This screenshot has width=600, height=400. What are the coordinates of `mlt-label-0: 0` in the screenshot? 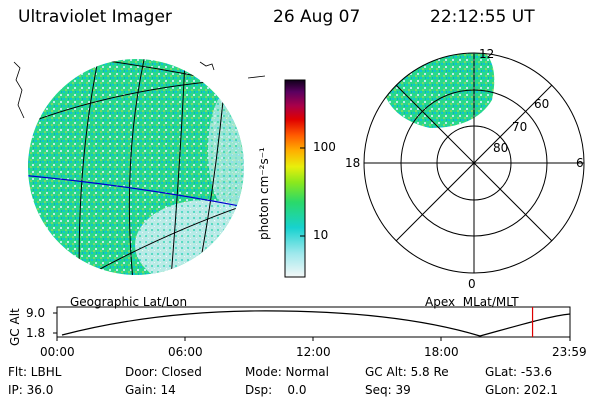 It's located at (472, 284).